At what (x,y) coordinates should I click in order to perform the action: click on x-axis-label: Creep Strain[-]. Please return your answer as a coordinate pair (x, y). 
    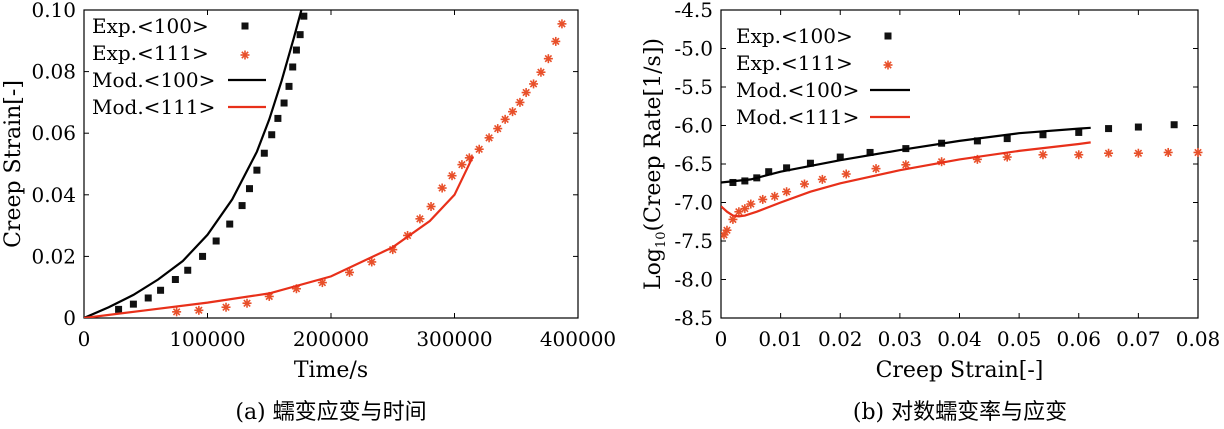
    Looking at the image, I should click on (960, 370).